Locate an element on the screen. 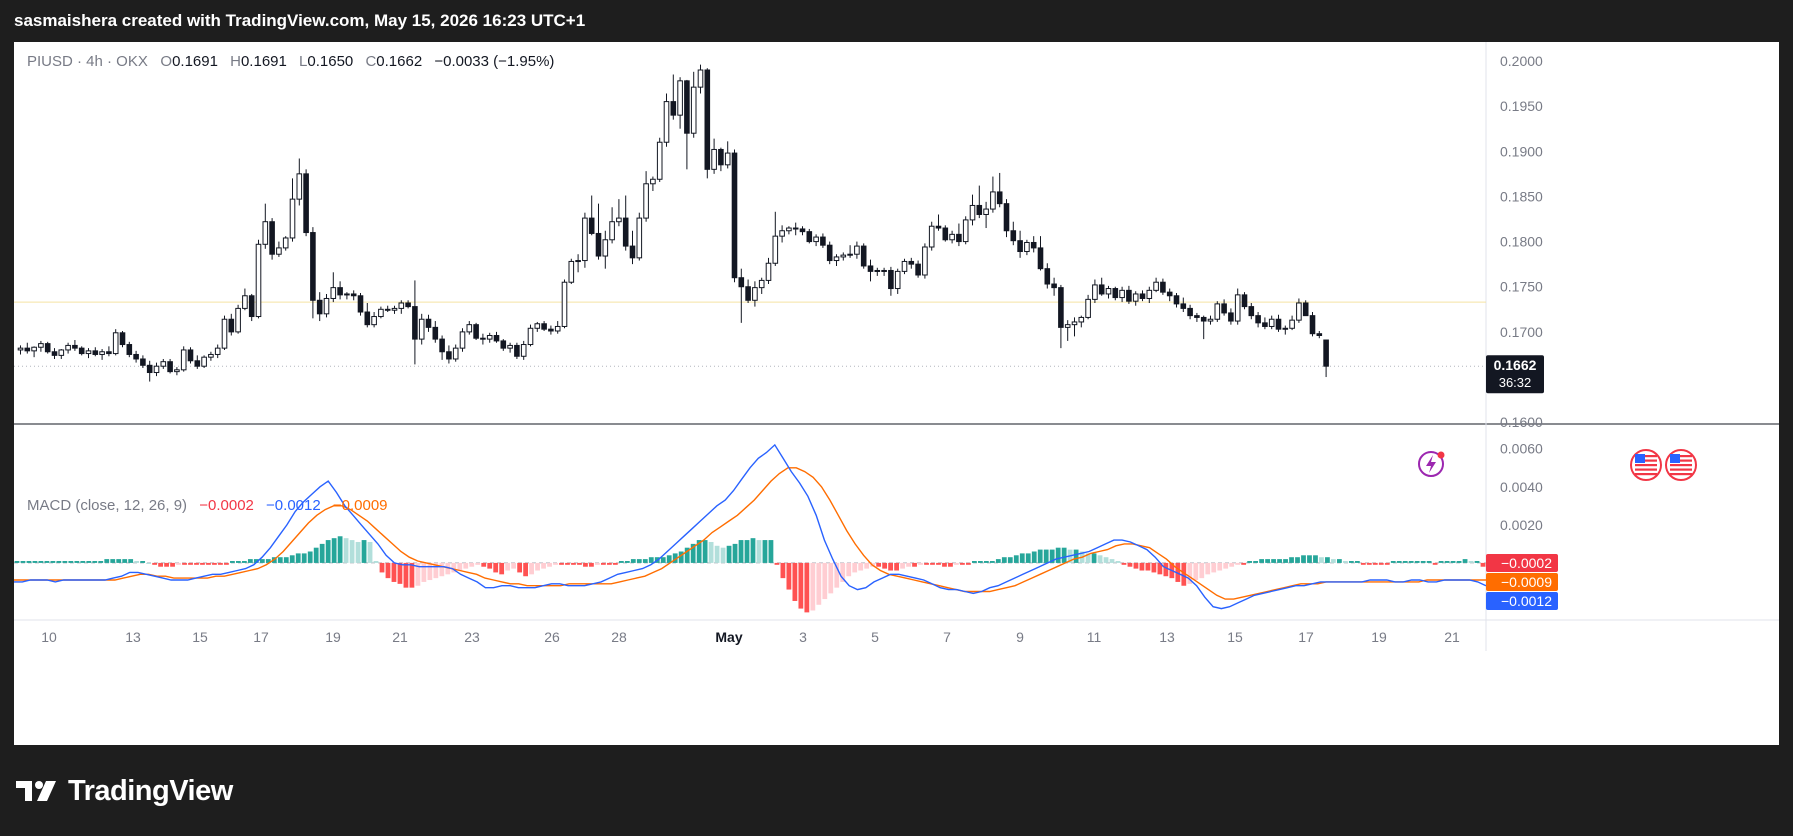 This screenshot has height=836, width=1793. signal-line is located at coordinates (750, 533).